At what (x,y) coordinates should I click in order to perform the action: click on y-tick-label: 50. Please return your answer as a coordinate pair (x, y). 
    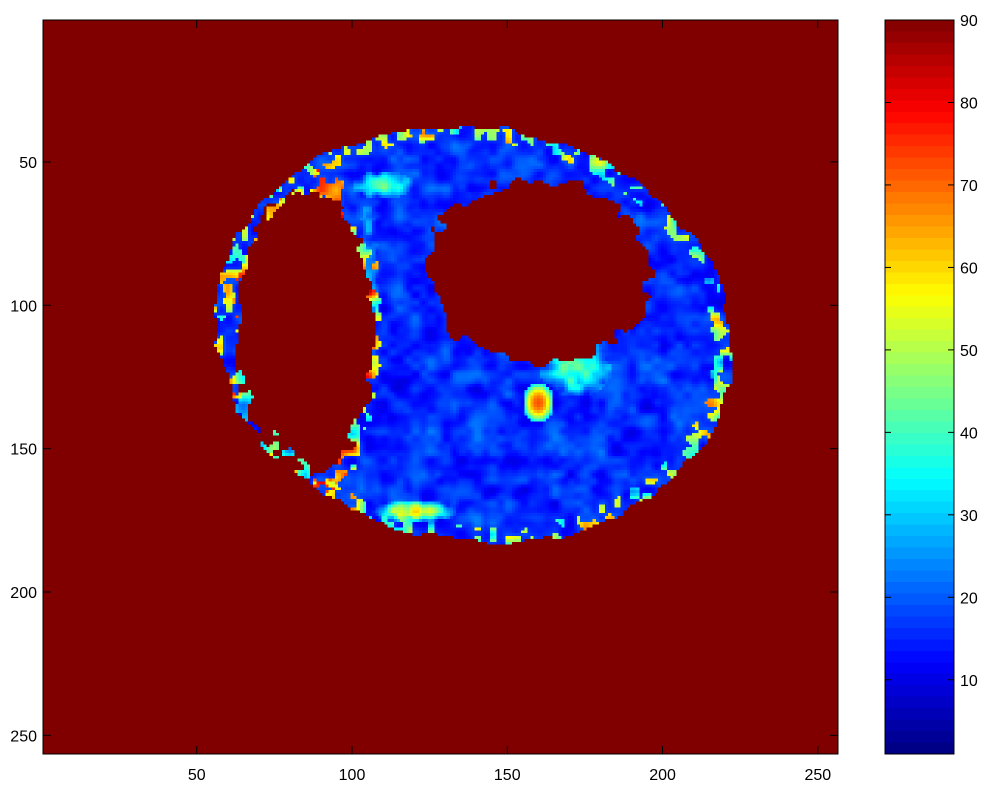
    Looking at the image, I should click on (28, 163).